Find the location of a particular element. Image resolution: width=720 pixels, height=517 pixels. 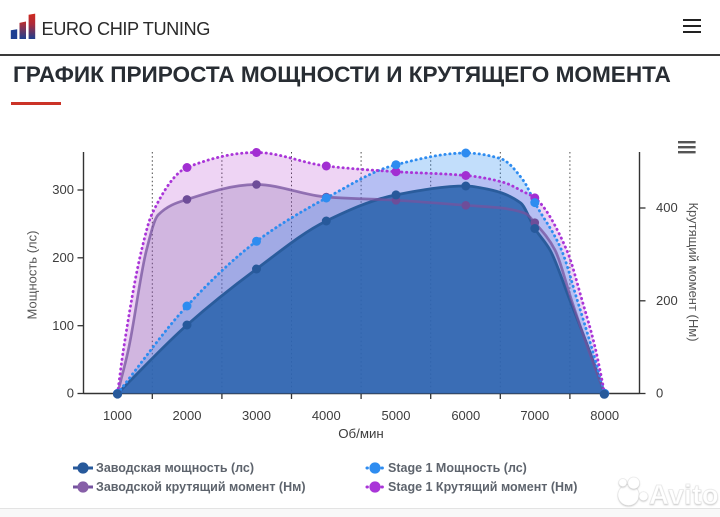

svg-text: 100 is located at coordinates (63, 325).